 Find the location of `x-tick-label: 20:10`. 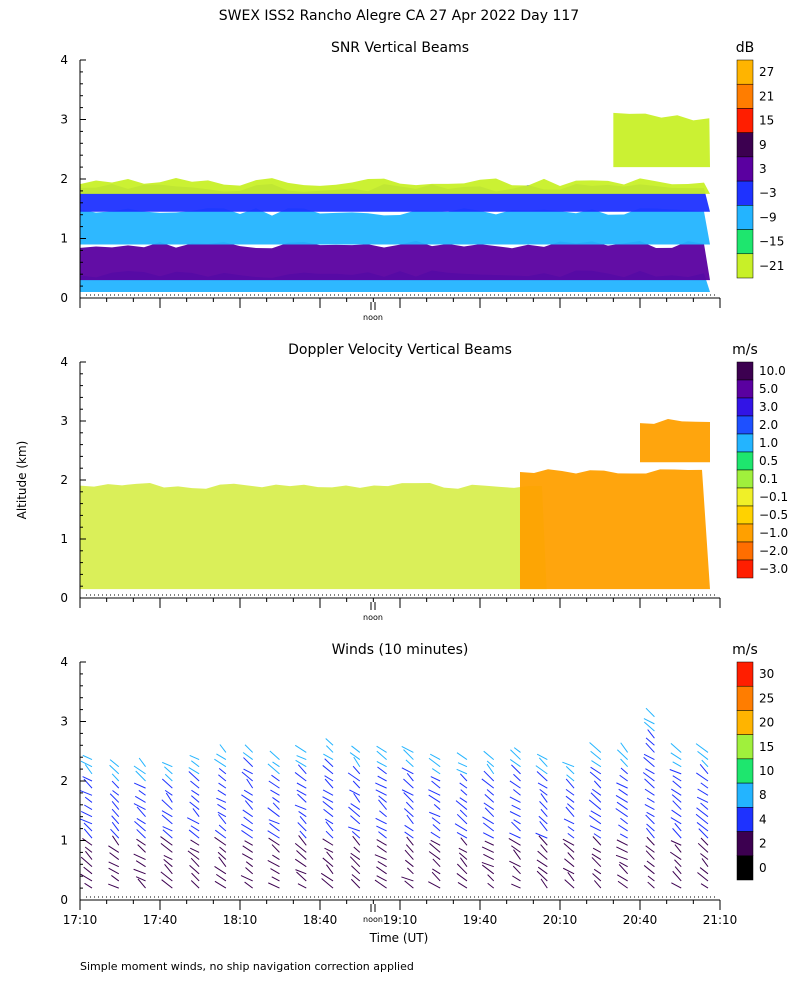

x-tick-label: 20:10 is located at coordinates (560, 920).